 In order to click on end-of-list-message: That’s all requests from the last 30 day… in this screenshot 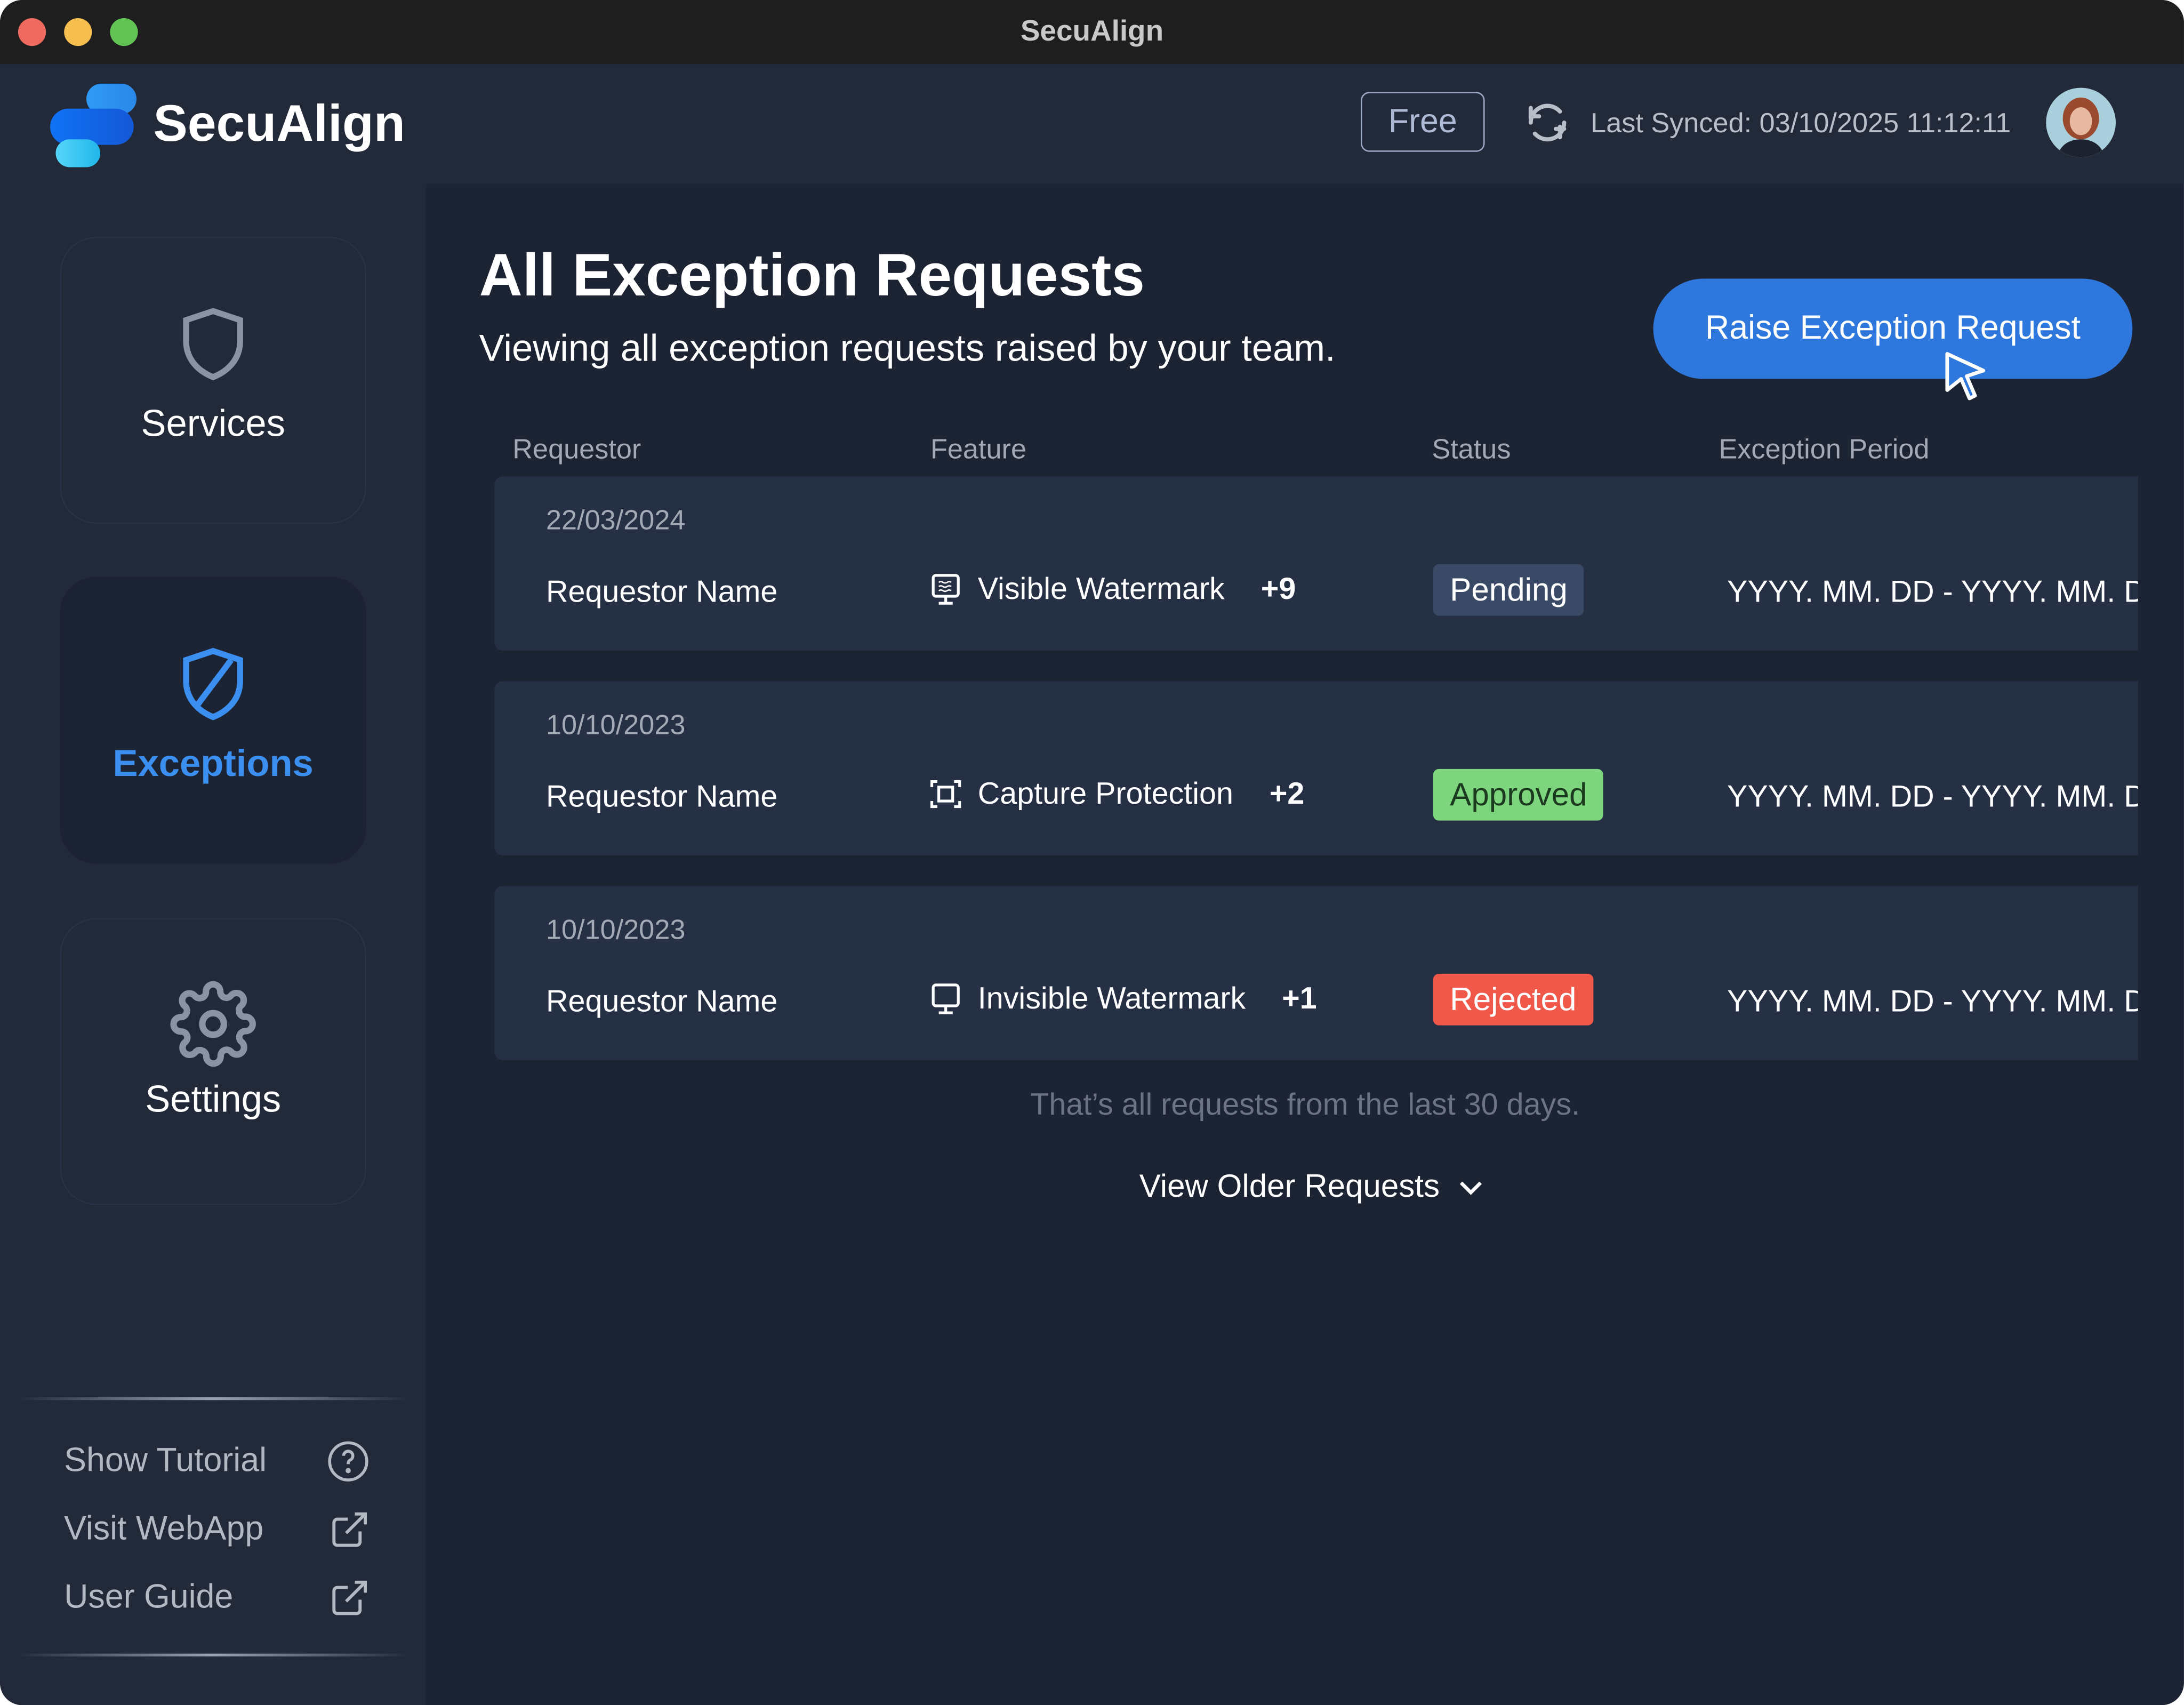, I will do `click(1305, 1104)`.